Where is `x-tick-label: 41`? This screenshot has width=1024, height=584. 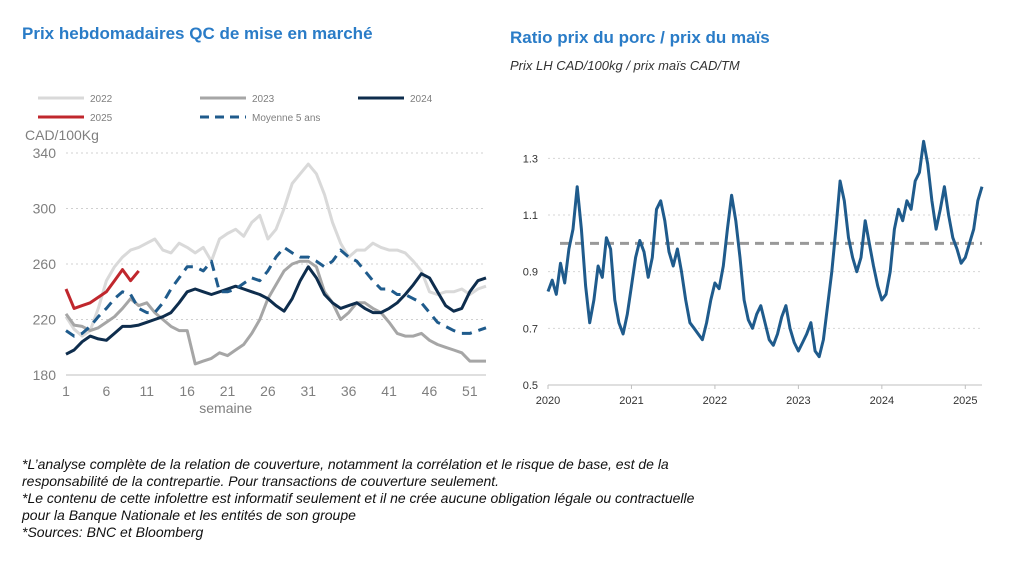 x-tick-label: 41 is located at coordinates (389, 391).